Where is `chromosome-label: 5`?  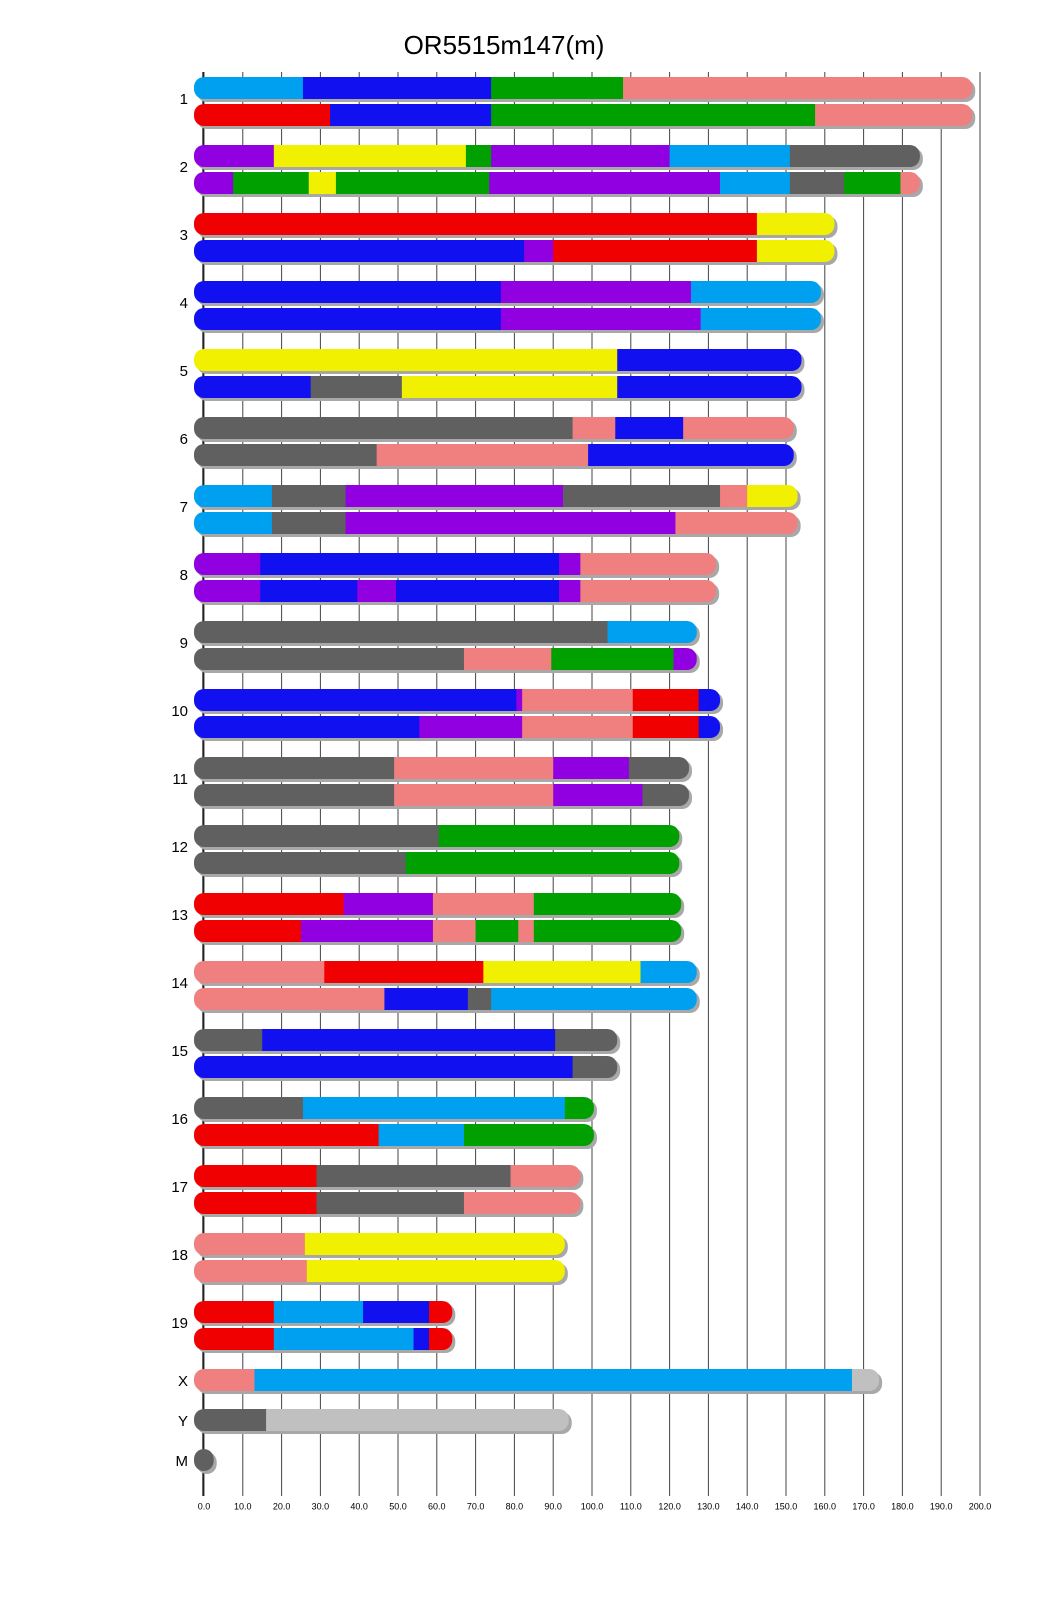 chromosome-label: 5 is located at coordinates (184, 371).